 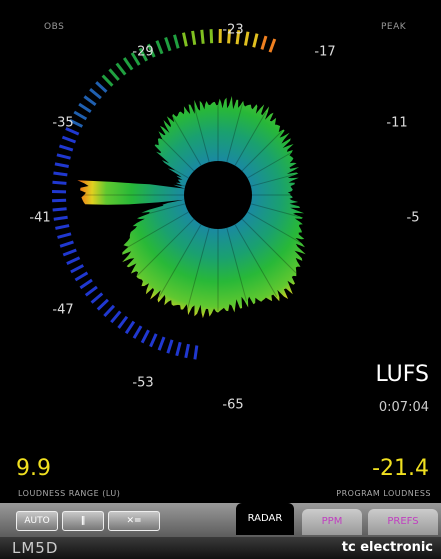 I want to click on scale-label: -23, so click(x=233, y=30).